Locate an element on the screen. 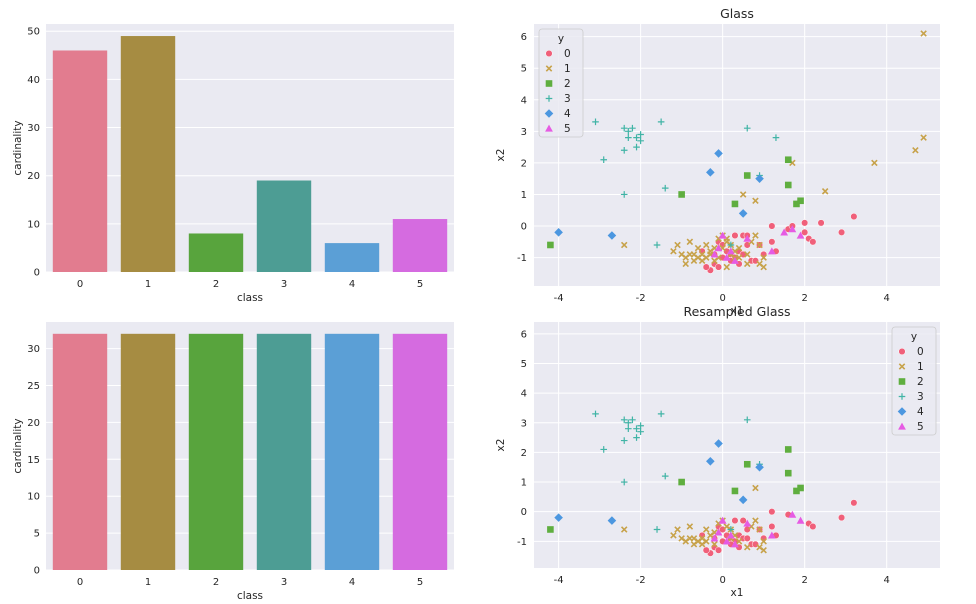 This screenshot has height=604, width=976. x-tick-label: 1 is located at coordinates (148, 582).